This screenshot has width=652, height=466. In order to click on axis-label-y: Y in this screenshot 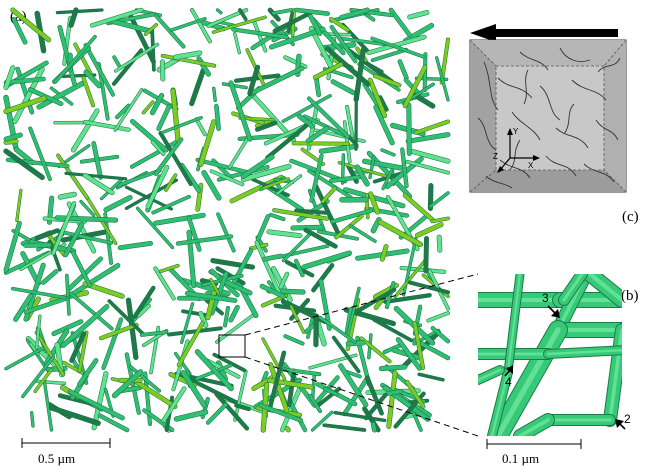, I will do `click(516, 131)`.